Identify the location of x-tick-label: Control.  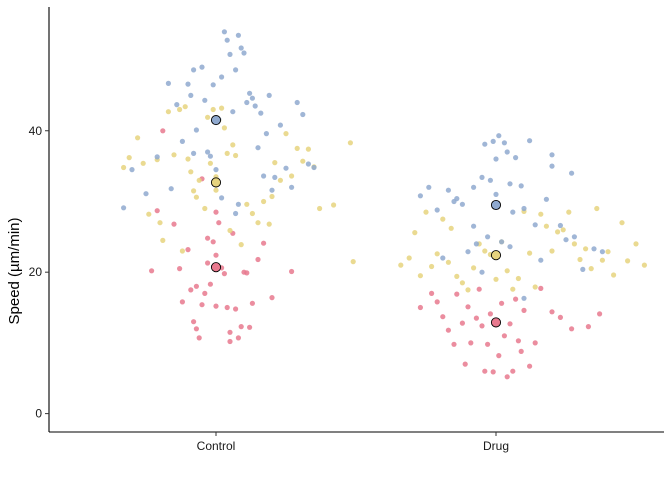
(216, 446).